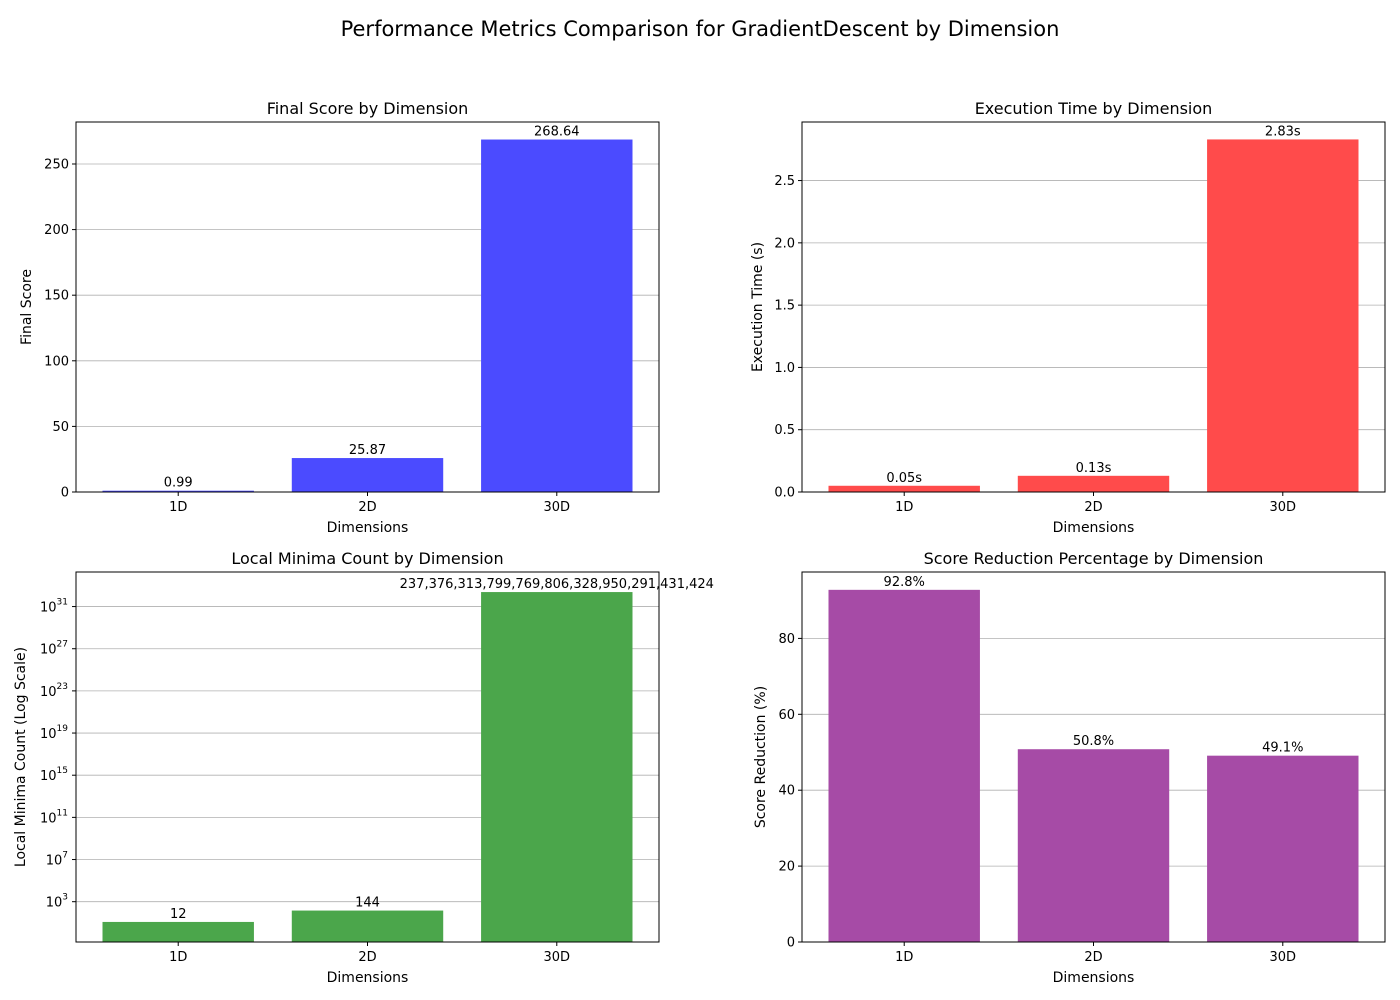 The image size is (1400, 1000). I want to click on y-tick-label: 150, so click(56, 296).